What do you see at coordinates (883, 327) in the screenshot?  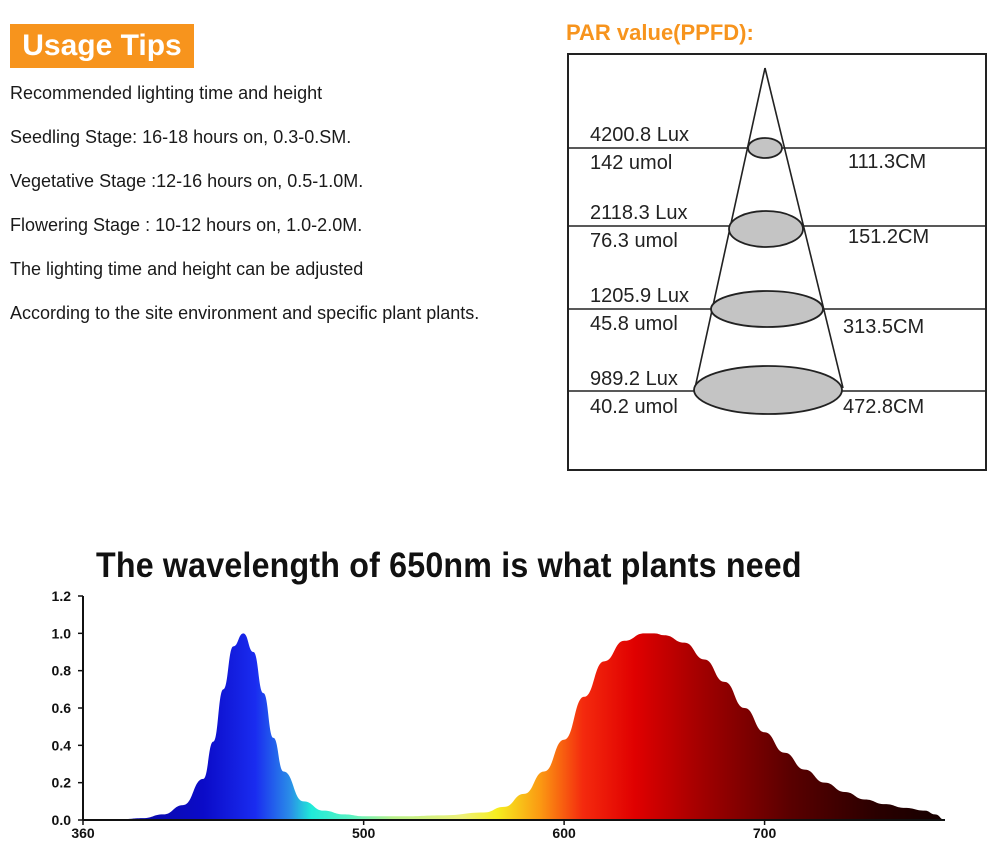 I see `height-label: 313.5CM` at bounding box center [883, 327].